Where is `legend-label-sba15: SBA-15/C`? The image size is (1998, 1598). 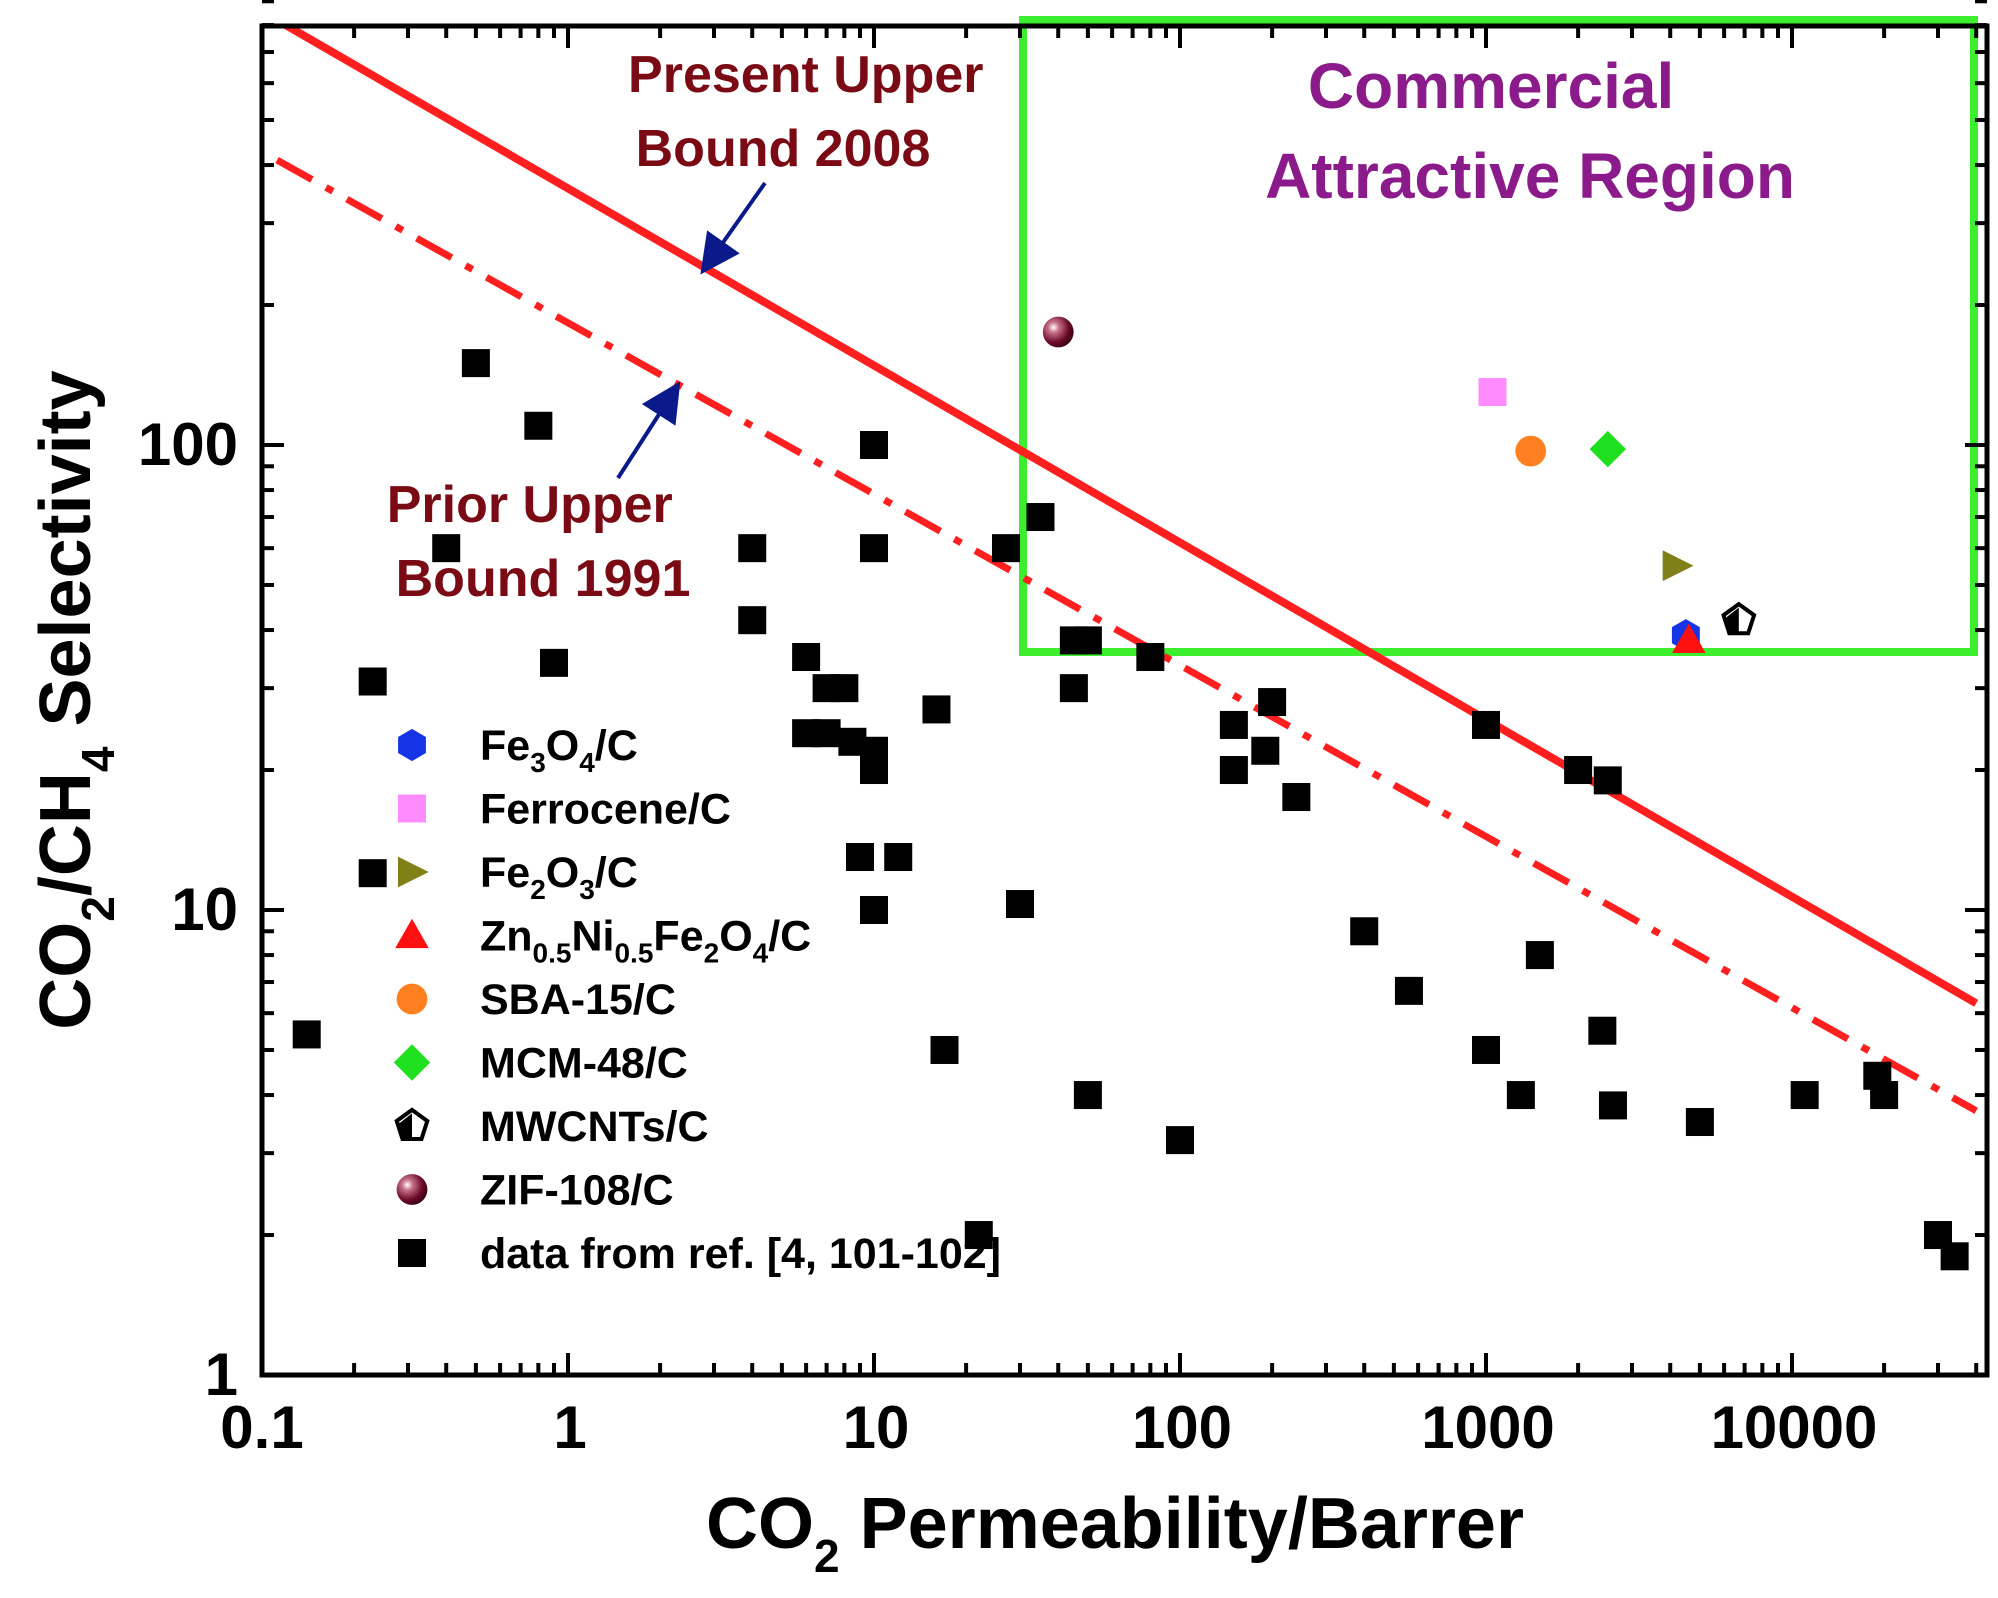
legend-label-sba15: SBA-15/C is located at coordinates (578, 1000).